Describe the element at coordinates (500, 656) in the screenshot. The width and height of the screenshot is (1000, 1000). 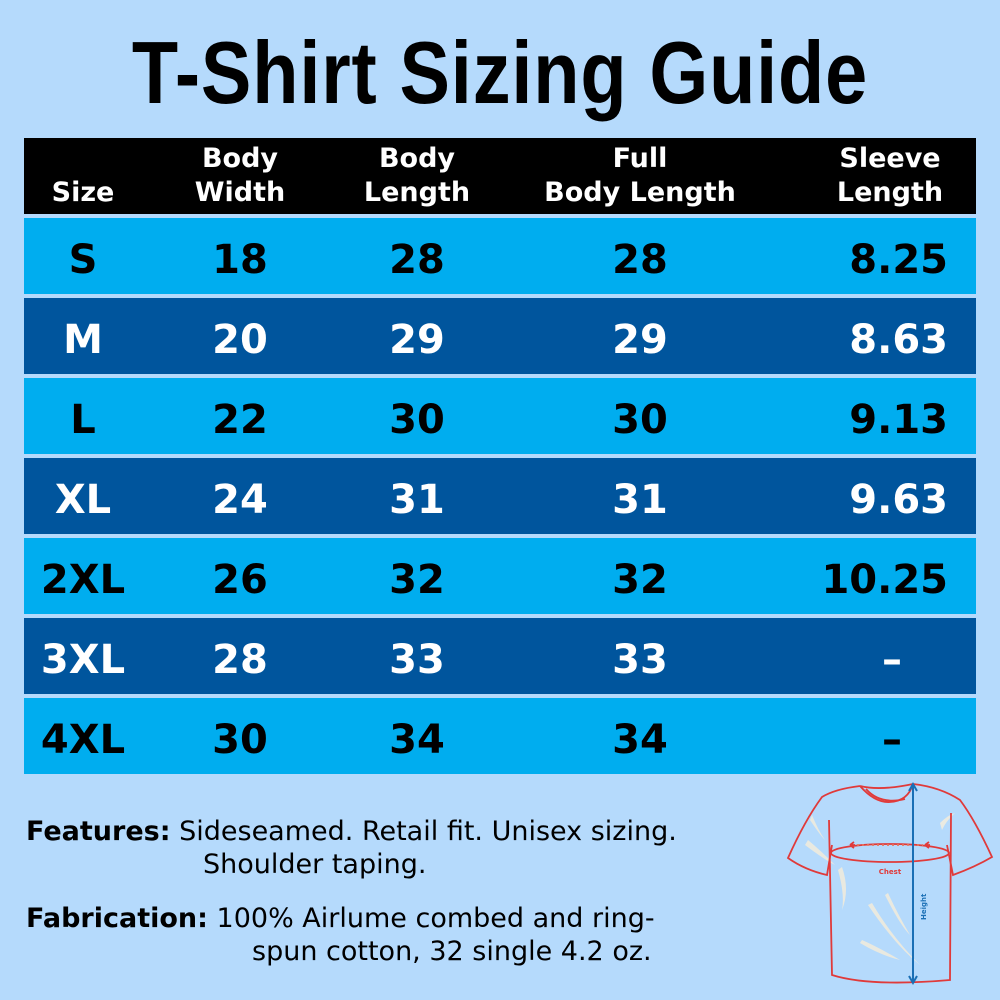
I see `table-row: 3XL 28 33 33 –` at that location.